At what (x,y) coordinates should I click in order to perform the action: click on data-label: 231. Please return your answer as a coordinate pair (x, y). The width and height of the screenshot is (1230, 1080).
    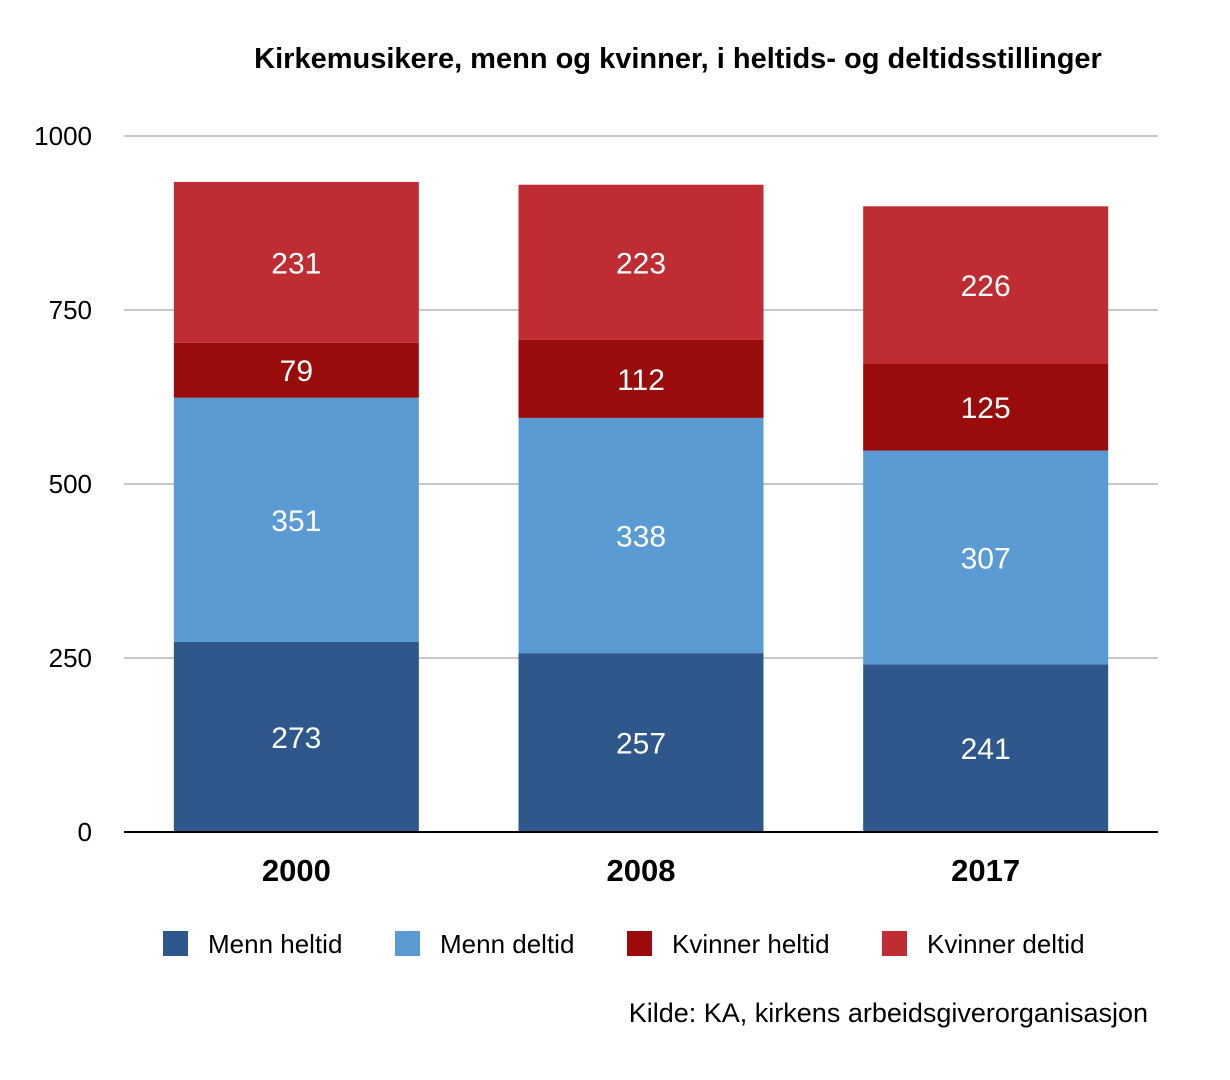
    Looking at the image, I should click on (296, 263).